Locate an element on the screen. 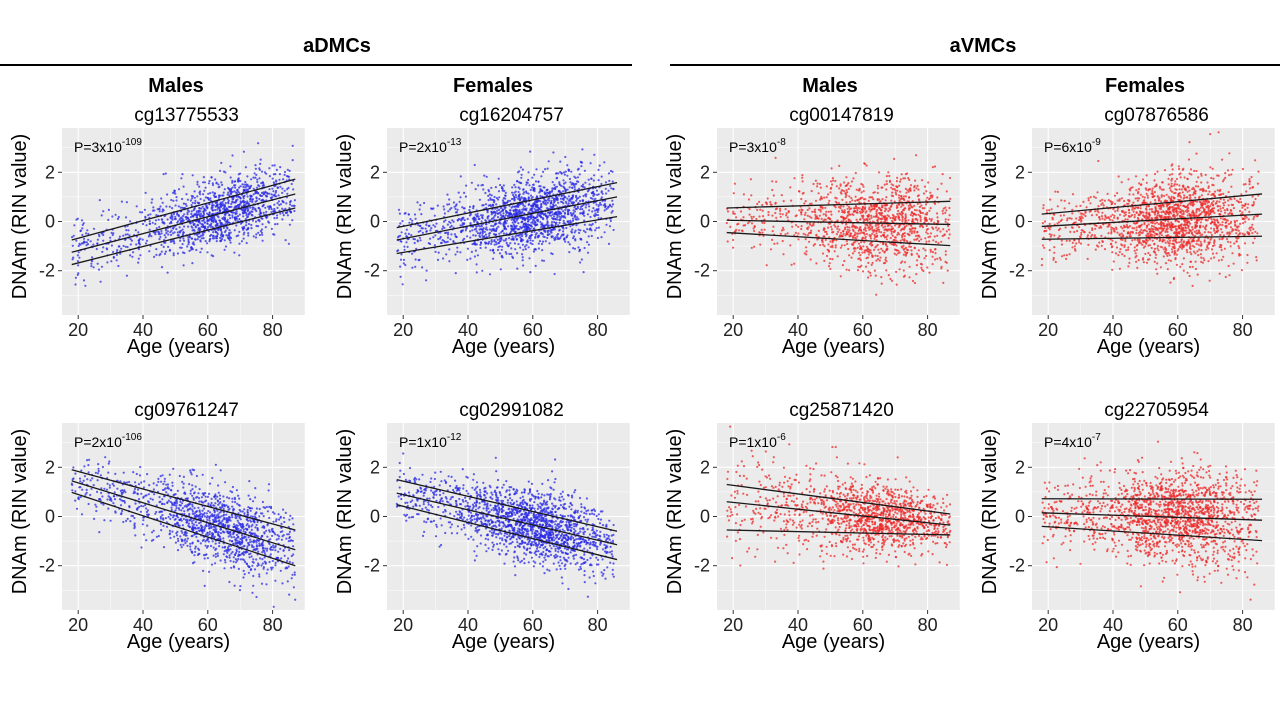  p-value-label: P=4x10-7 is located at coordinates (1072, 441).